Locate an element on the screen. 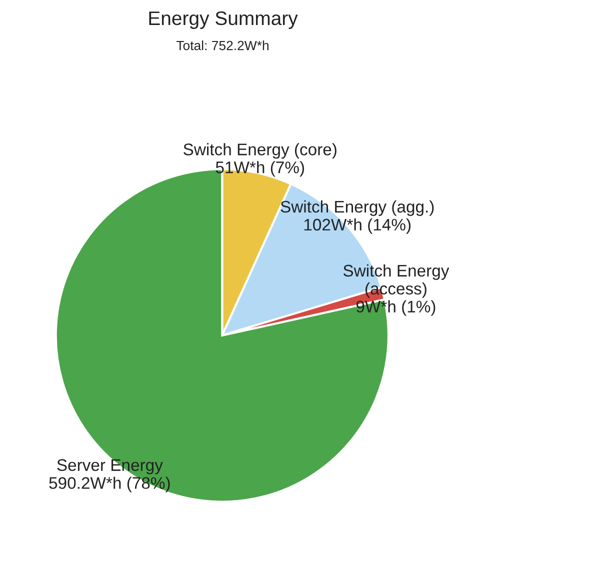 This screenshot has width=594, height=569. chart-title: Energy Summary is located at coordinates (223, 20).